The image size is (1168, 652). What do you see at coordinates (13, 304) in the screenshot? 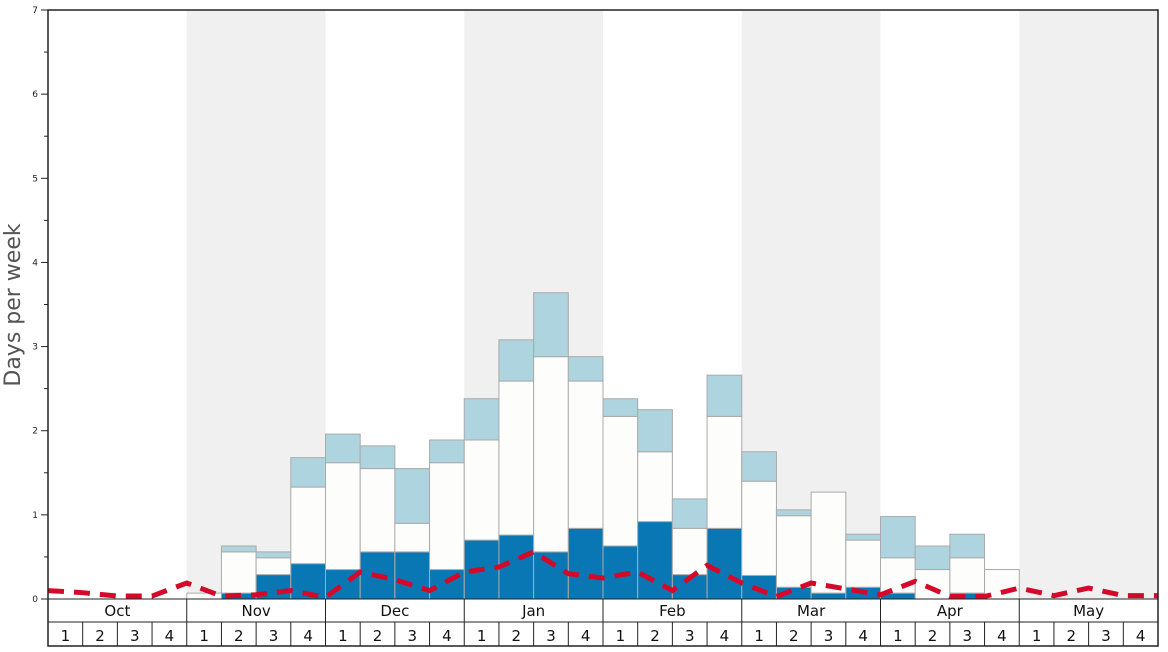
I see `y-axis-label: Days per week` at bounding box center [13, 304].